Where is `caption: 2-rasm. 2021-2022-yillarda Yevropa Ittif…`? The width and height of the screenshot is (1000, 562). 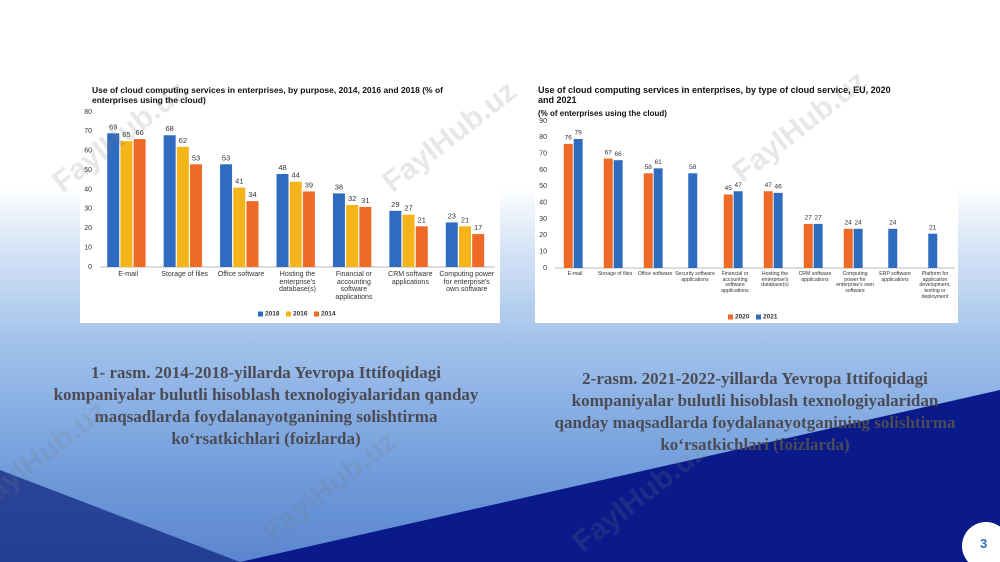
caption: 2-rasm. 2021-2022-yillarda Yevropa Ittif… is located at coordinates (755, 412).